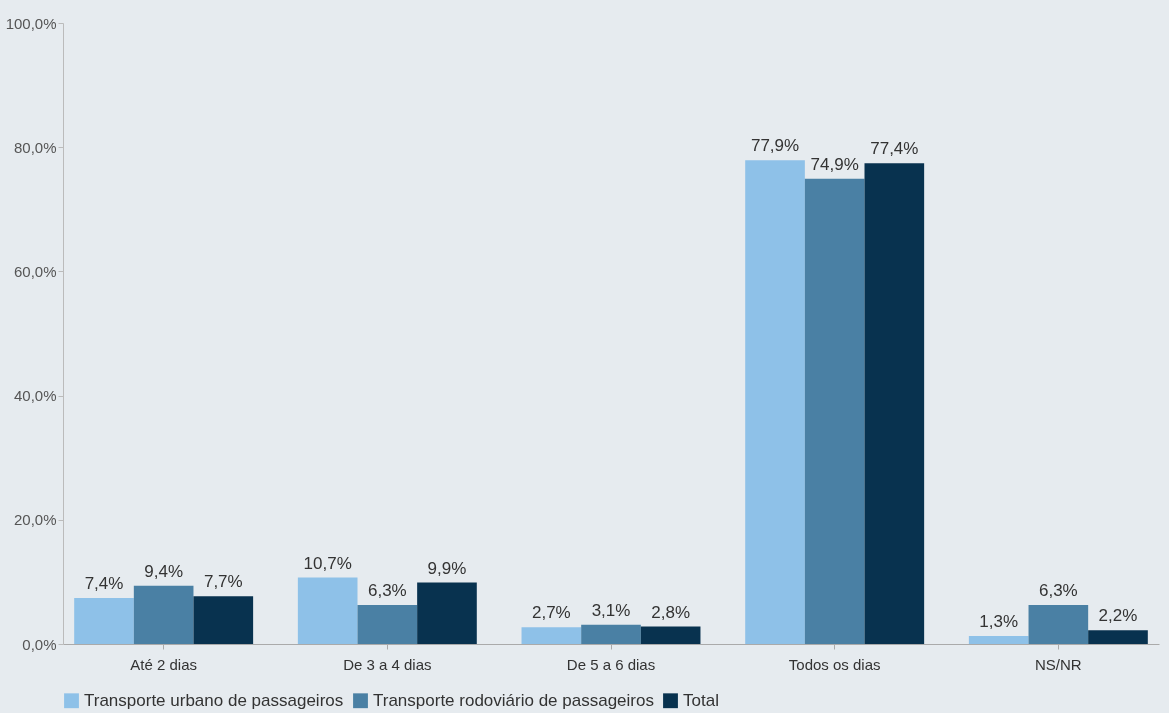 The image size is (1169, 713). Describe the element at coordinates (447, 568) in the screenshot. I see `data-label: 9,9%` at that location.